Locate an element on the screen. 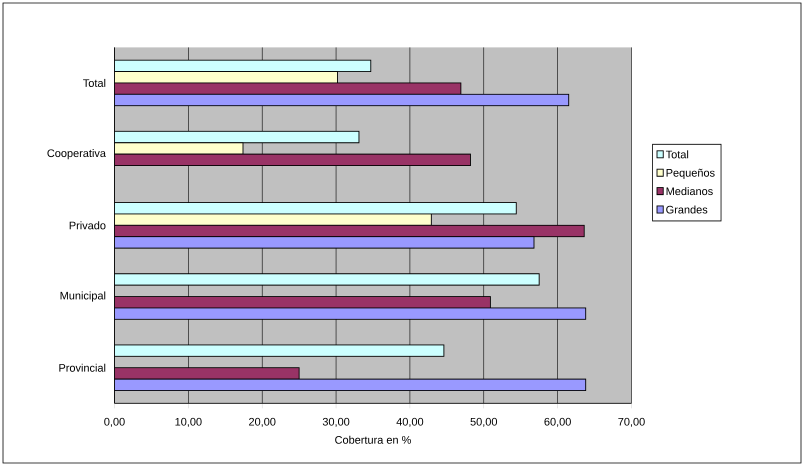  legend-label: Medianos is located at coordinates (689, 191).